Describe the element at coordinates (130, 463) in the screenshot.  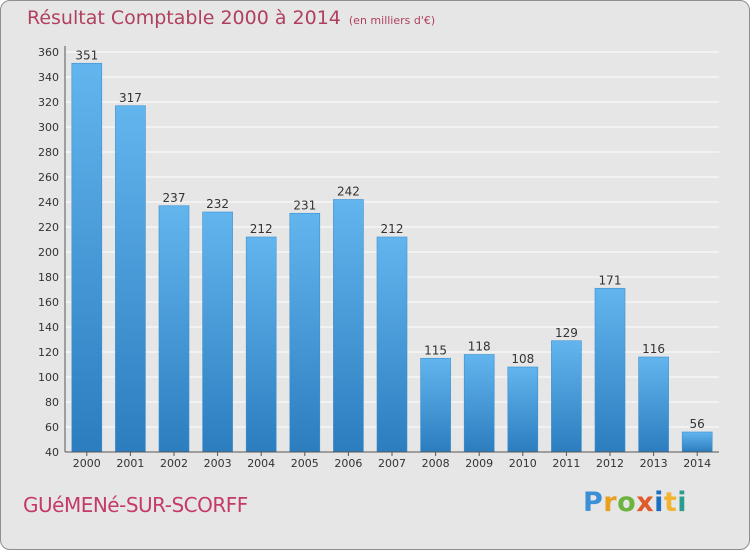
I see `x-tick-label-2001: 2001` at that location.